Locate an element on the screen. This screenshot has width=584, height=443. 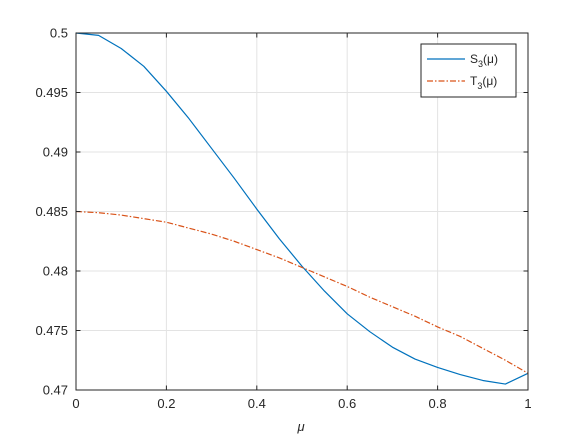
x-axis-label: μ is located at coordinates (300, 426).